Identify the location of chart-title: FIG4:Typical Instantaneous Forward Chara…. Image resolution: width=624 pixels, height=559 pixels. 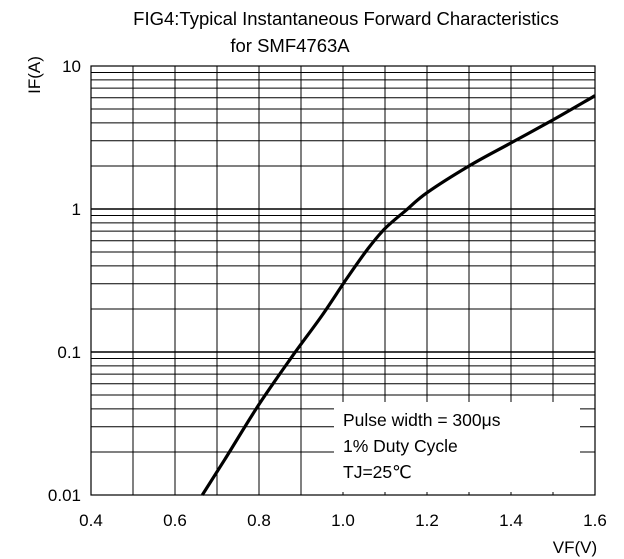
(346, 18).